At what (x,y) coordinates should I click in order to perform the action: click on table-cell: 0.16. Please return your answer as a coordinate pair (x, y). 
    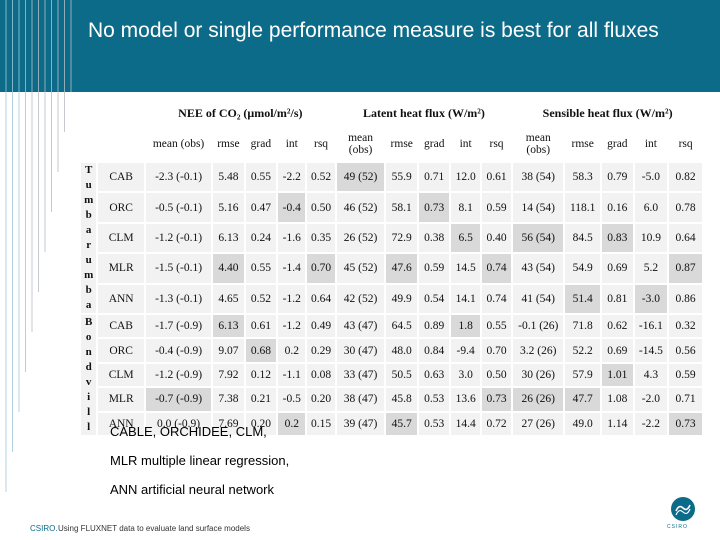
    Looking at the image, I should click on (617, 207).